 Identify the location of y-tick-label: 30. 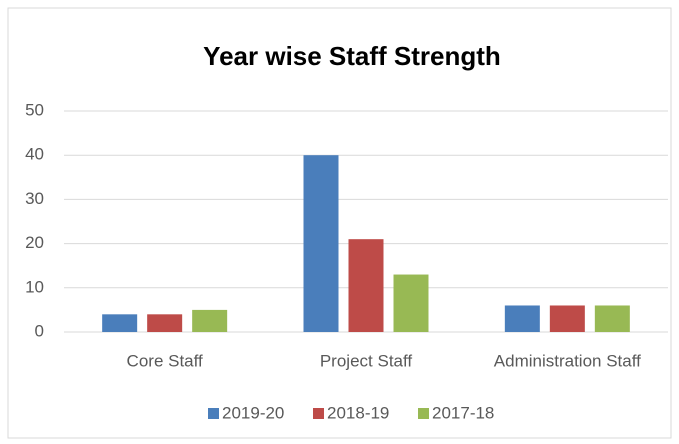
(34, 198).